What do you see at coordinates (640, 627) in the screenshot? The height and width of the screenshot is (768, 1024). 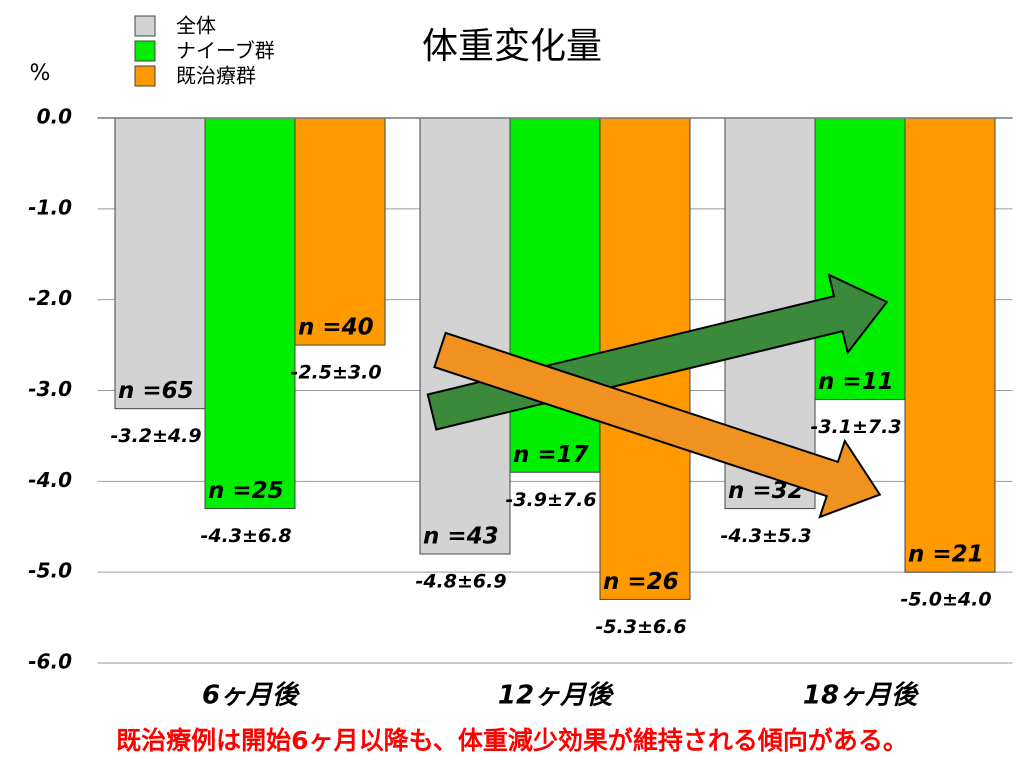 I see `value-label: -5.3±6.6` at bounding box center [640, 627].